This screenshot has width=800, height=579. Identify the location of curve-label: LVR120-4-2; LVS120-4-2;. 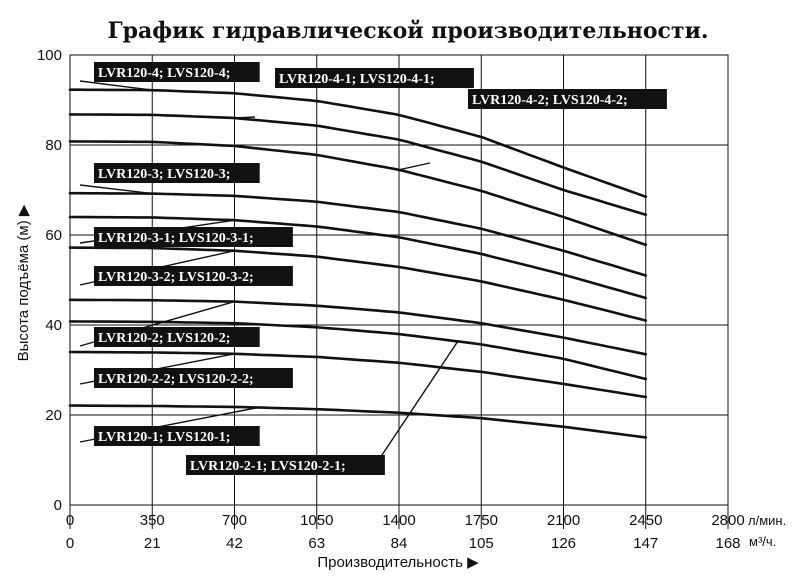
(550, 100).